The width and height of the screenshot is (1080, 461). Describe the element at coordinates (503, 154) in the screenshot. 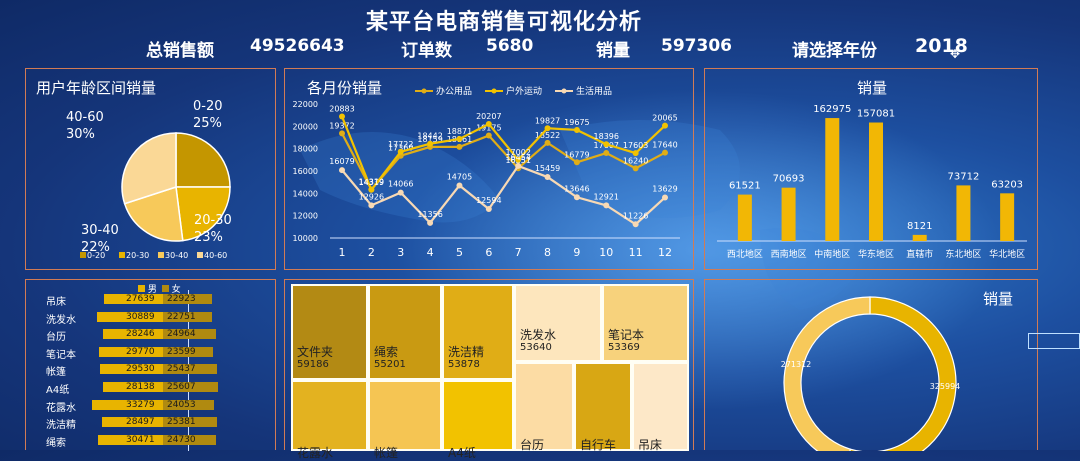

I see `line-series-户外运动` at that location.